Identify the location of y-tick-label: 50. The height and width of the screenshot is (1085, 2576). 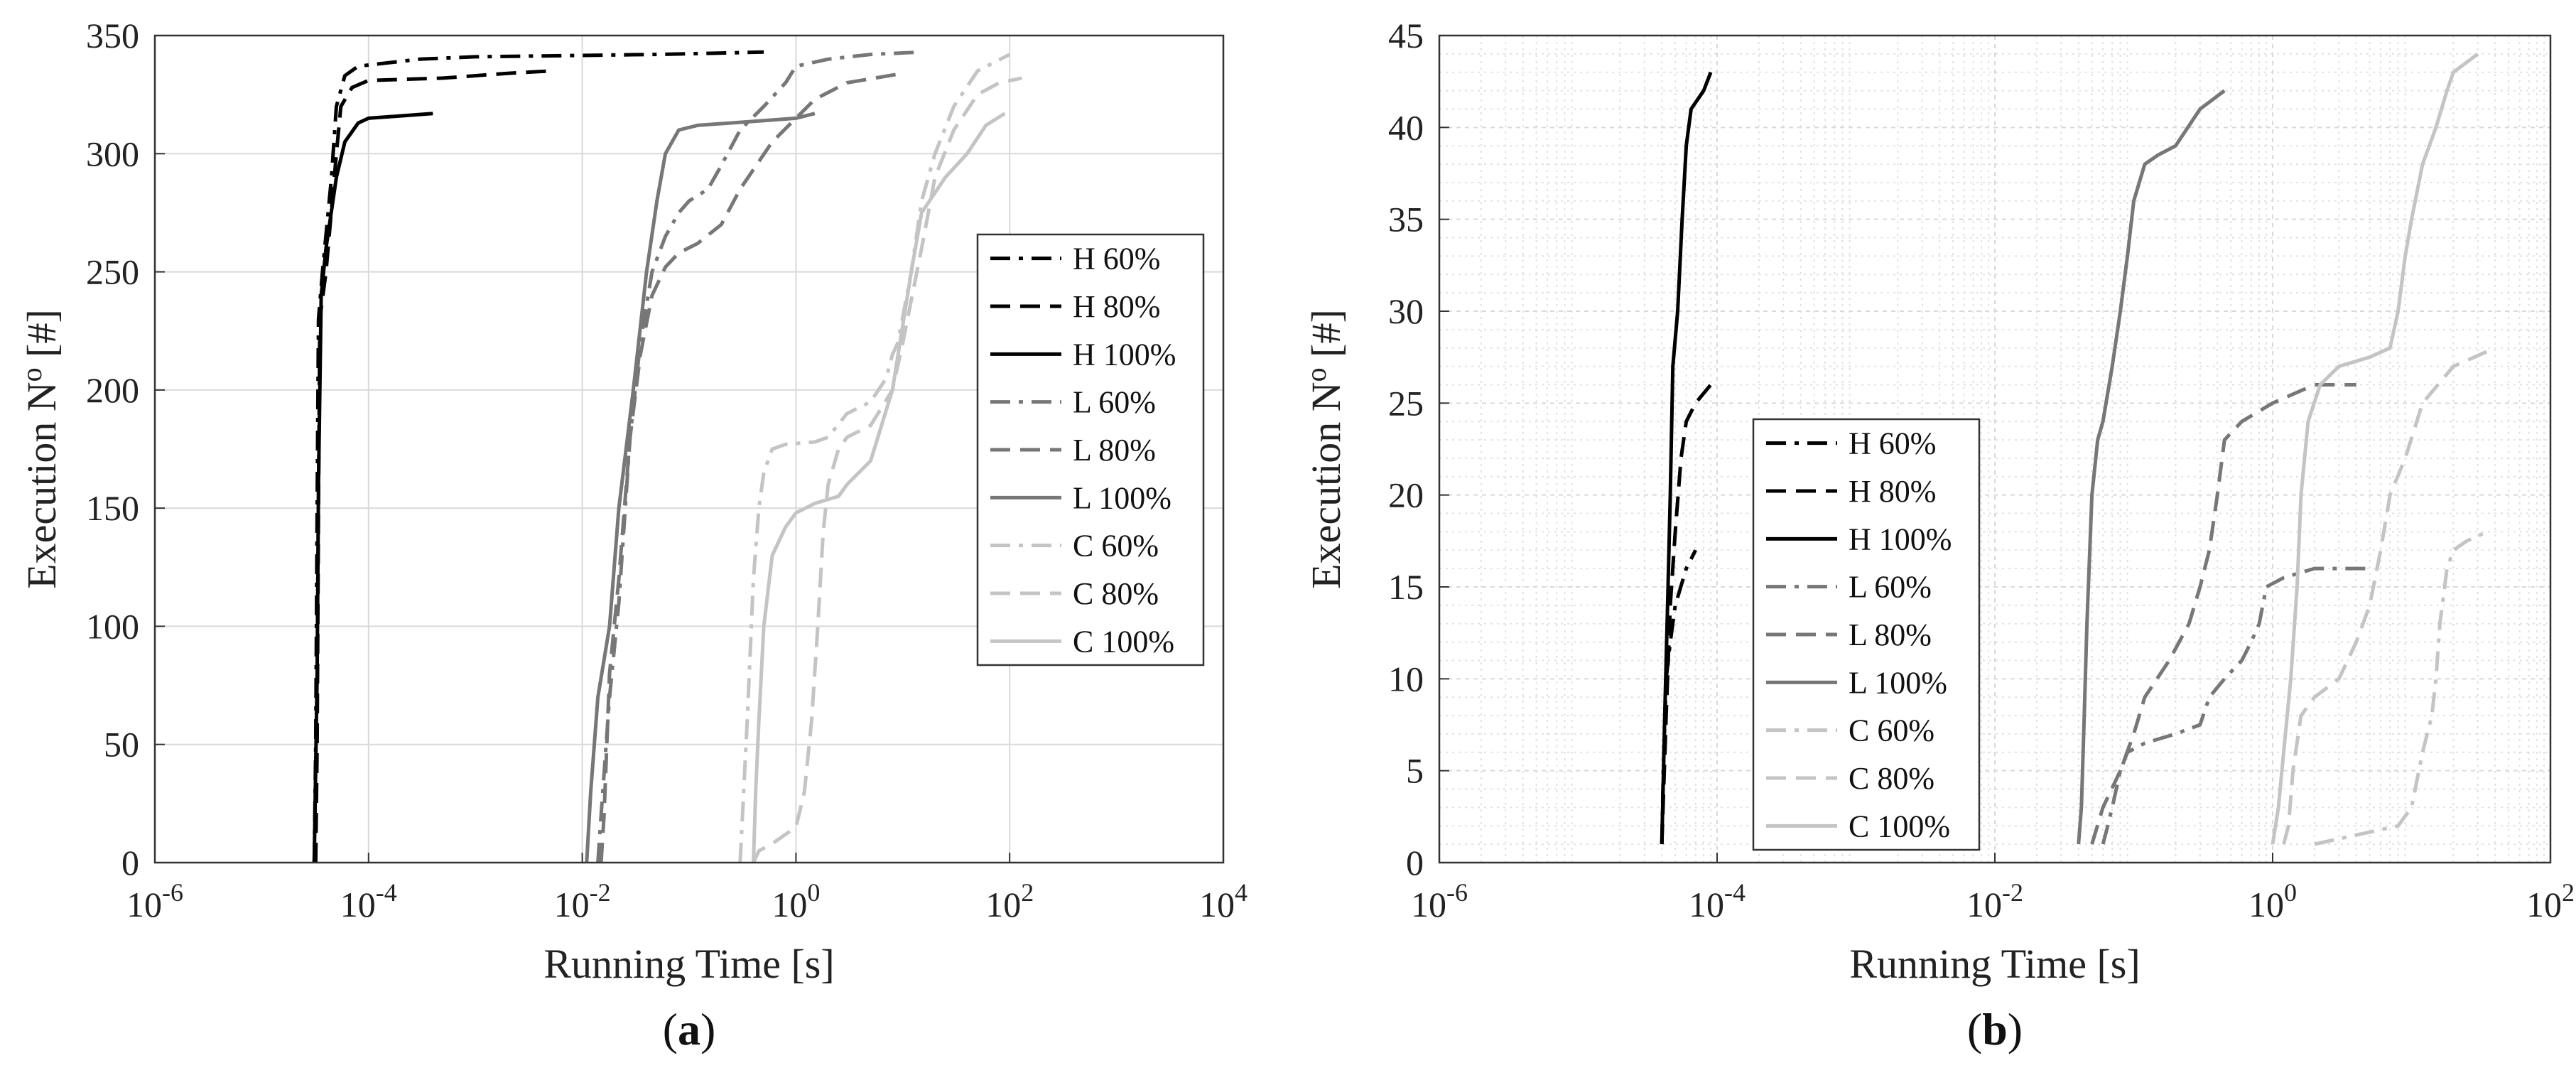
(121, 745).